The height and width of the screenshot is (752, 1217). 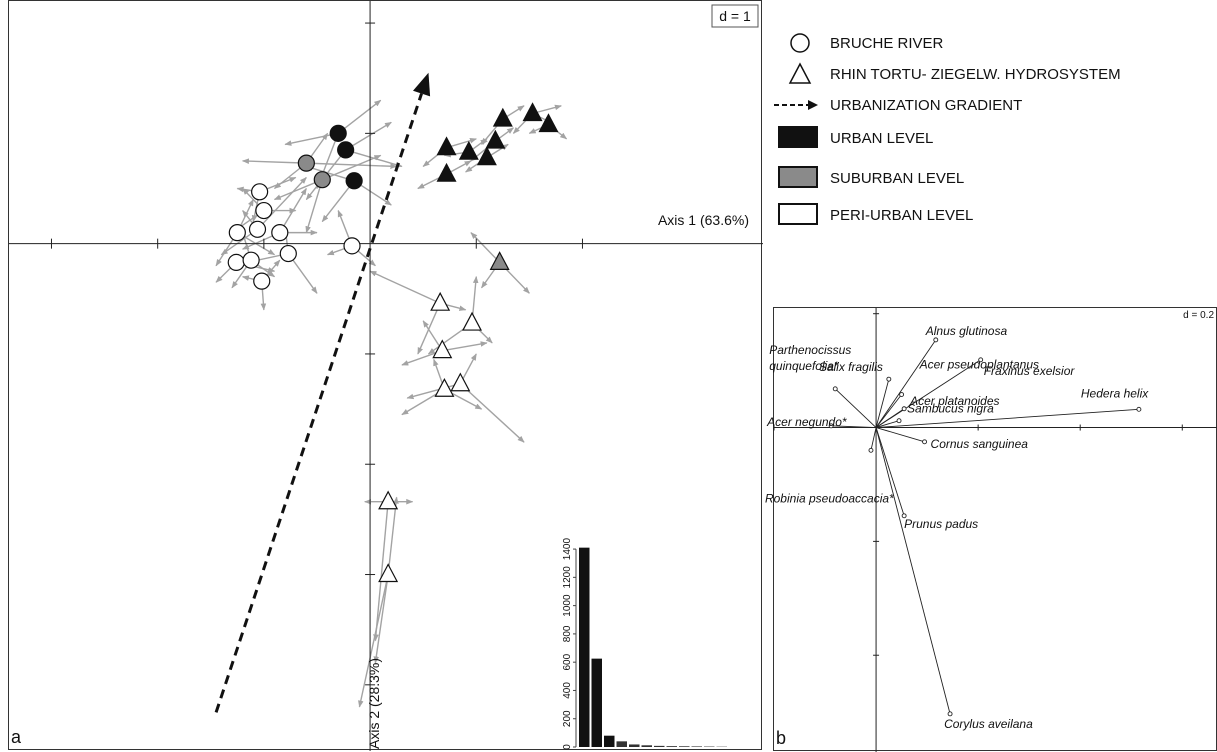 I want to click on species-label: Fraxinus exelsior, so click(x=1030, y=371).